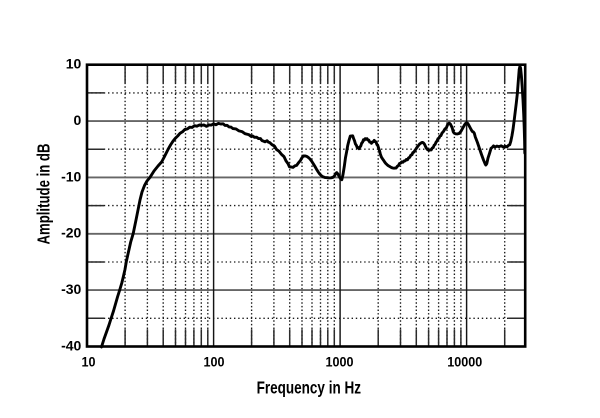  I want to click on svg-text: -30, so click(71, 289).